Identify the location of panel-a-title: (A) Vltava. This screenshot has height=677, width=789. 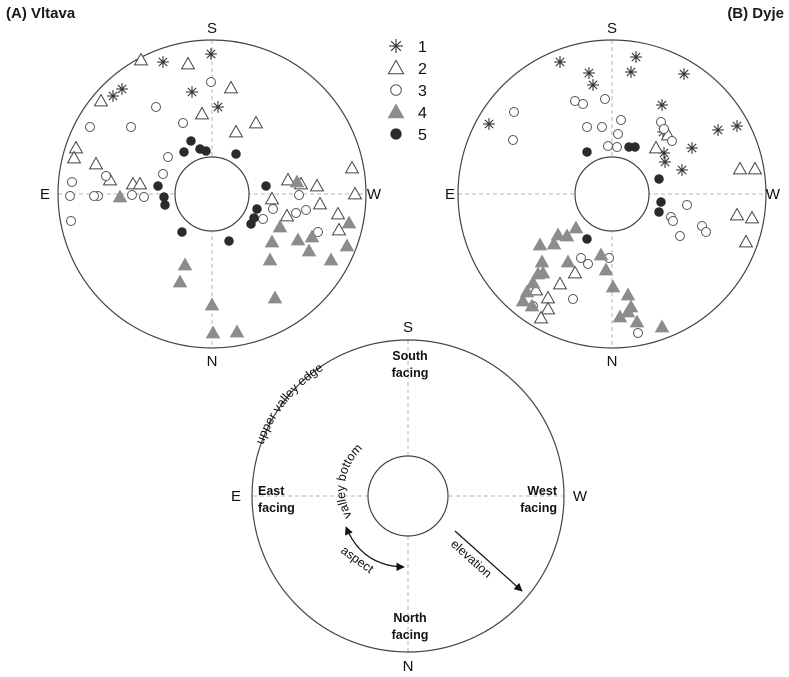
(41, 13).